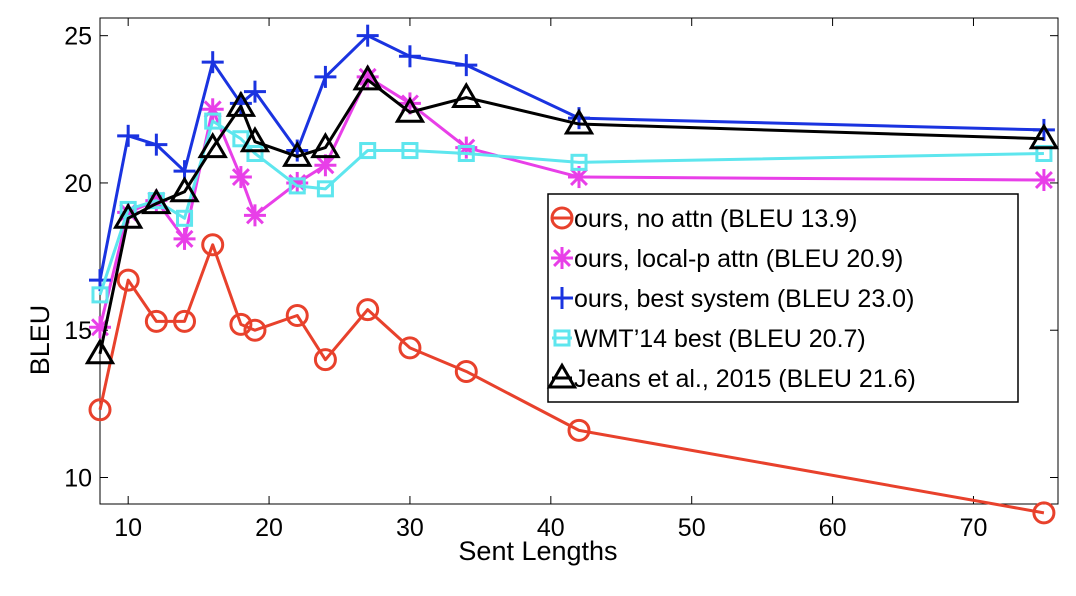 The height and width of the screenshot is (596, 1076). Describe the element at coordinates (78, 331) in the screenshot. I see `y-tick-label: 15` at that location.